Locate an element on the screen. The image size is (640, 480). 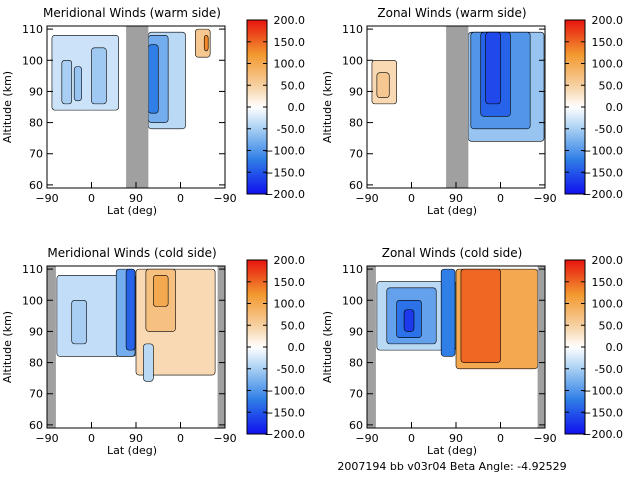
chart-title: Meridional Winds (warm side) is located at coordinates (132, 13).